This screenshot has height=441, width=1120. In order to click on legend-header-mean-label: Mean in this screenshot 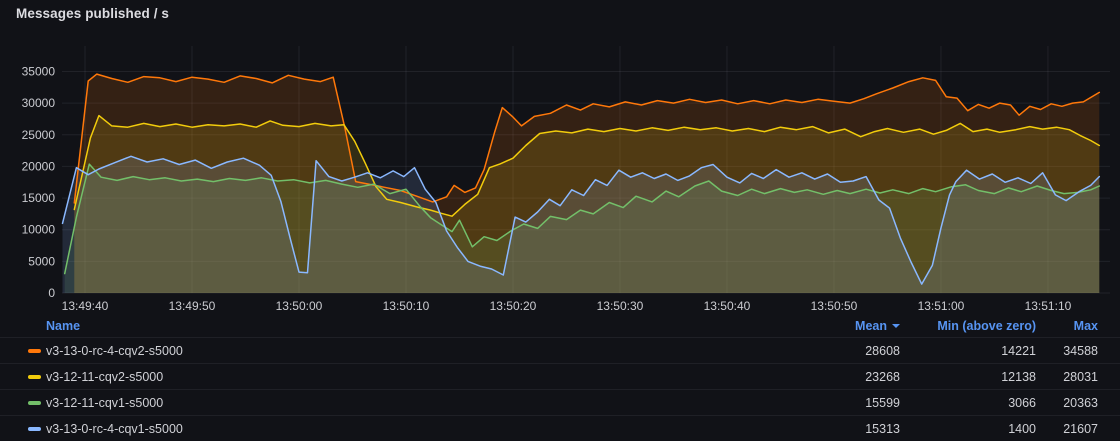, I will do `click(871, 325)`.